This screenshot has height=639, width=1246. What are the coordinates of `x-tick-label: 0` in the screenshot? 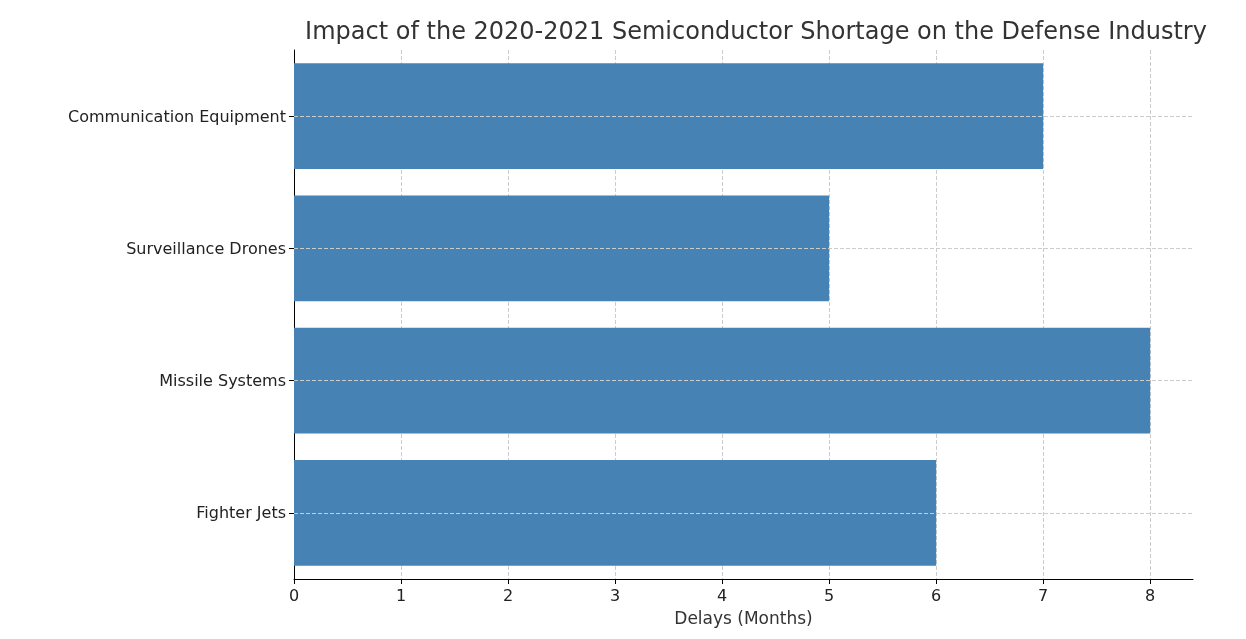 It's located at (294, 595).